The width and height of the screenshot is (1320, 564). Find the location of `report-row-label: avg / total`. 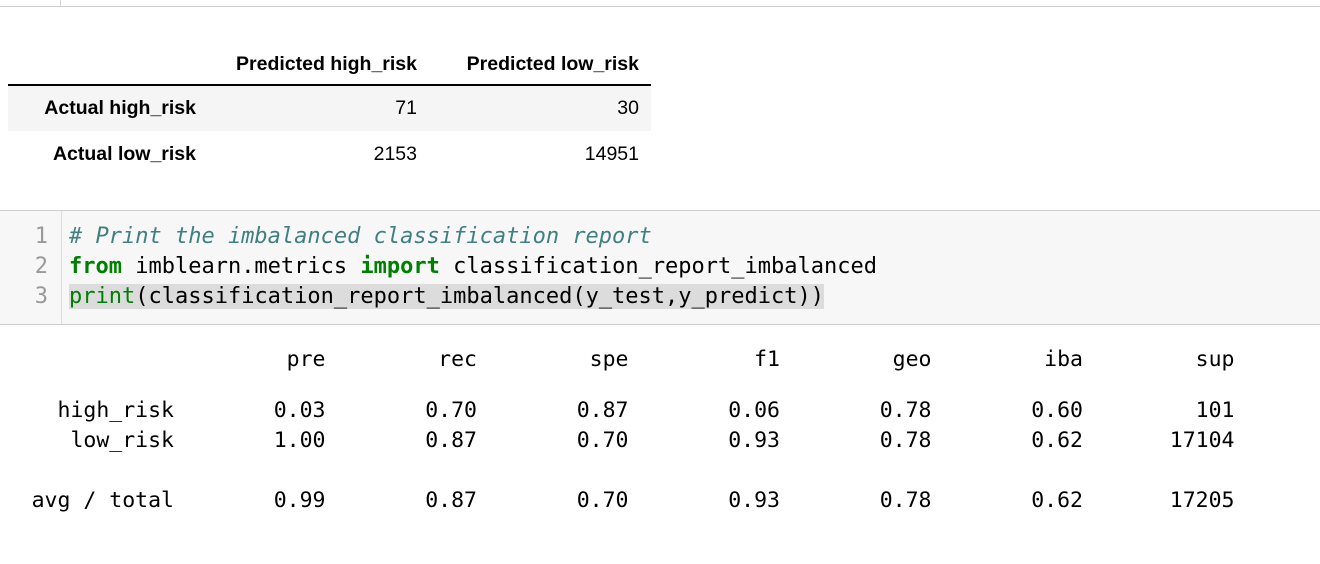

report-row-label: avg / total is located at coordinates (102, 500).